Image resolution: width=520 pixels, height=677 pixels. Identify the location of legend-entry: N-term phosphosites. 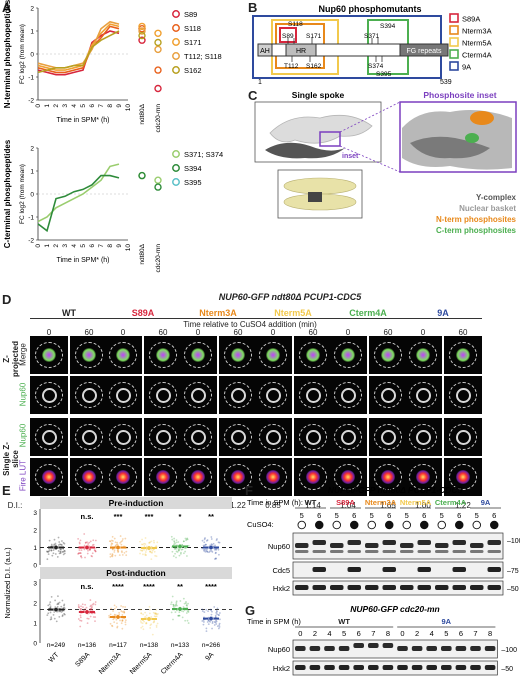
(476, 219).